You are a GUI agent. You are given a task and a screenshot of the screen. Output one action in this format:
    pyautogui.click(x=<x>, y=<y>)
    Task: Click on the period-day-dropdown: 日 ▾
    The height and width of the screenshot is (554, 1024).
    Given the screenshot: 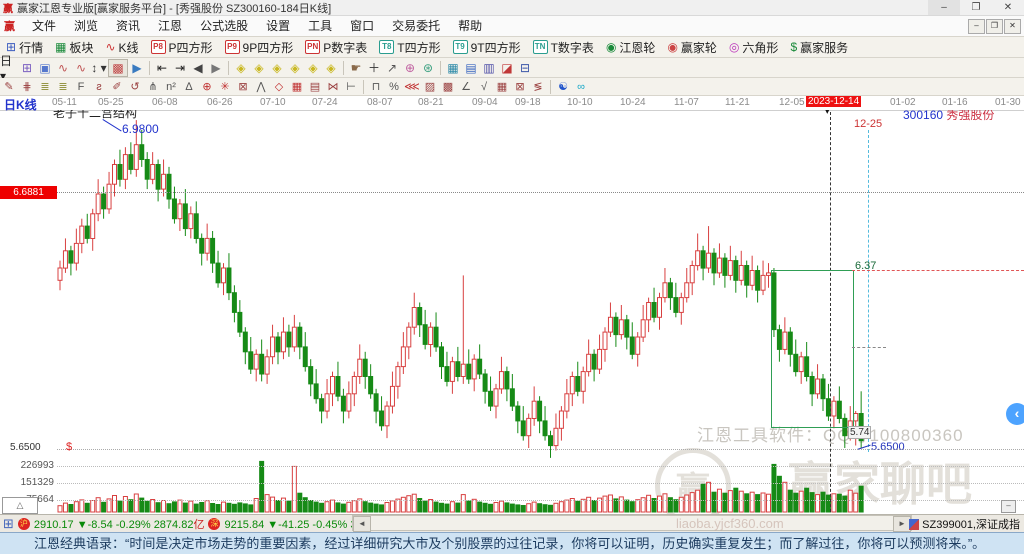 What is the action you would take?
    pyautogui.click(x=6, y=68)
    